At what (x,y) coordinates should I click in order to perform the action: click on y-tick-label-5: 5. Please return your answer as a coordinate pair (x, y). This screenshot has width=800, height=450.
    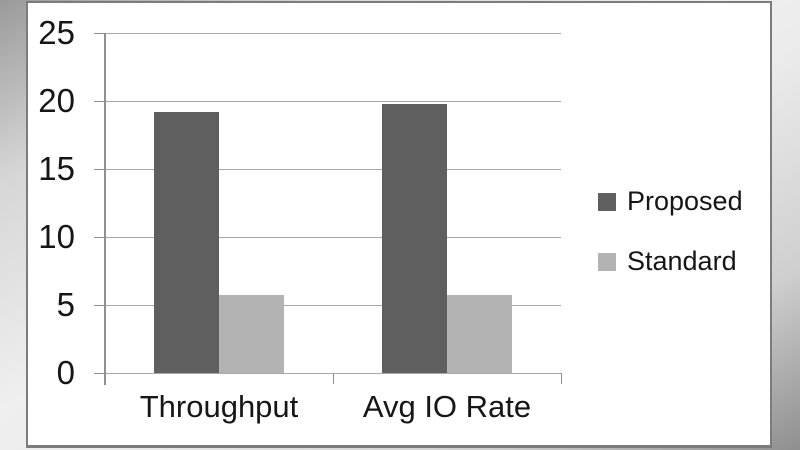
    Looking at the image, I should click on (65, 304).